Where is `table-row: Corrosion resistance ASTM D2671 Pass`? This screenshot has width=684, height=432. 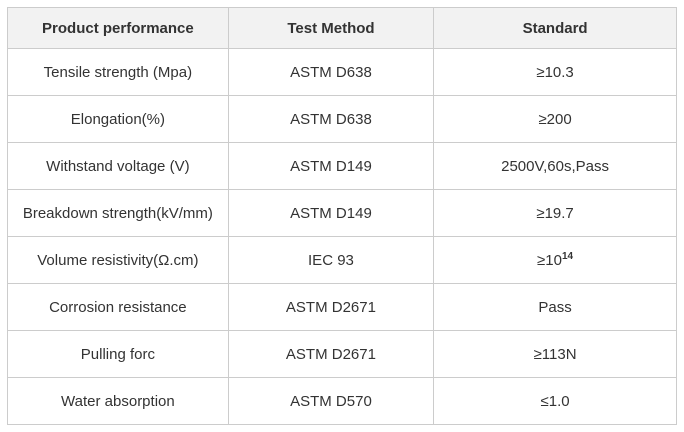
table-row: Corrosion resistance ASTM D2671 Pass is located at coordinates (342, 307).